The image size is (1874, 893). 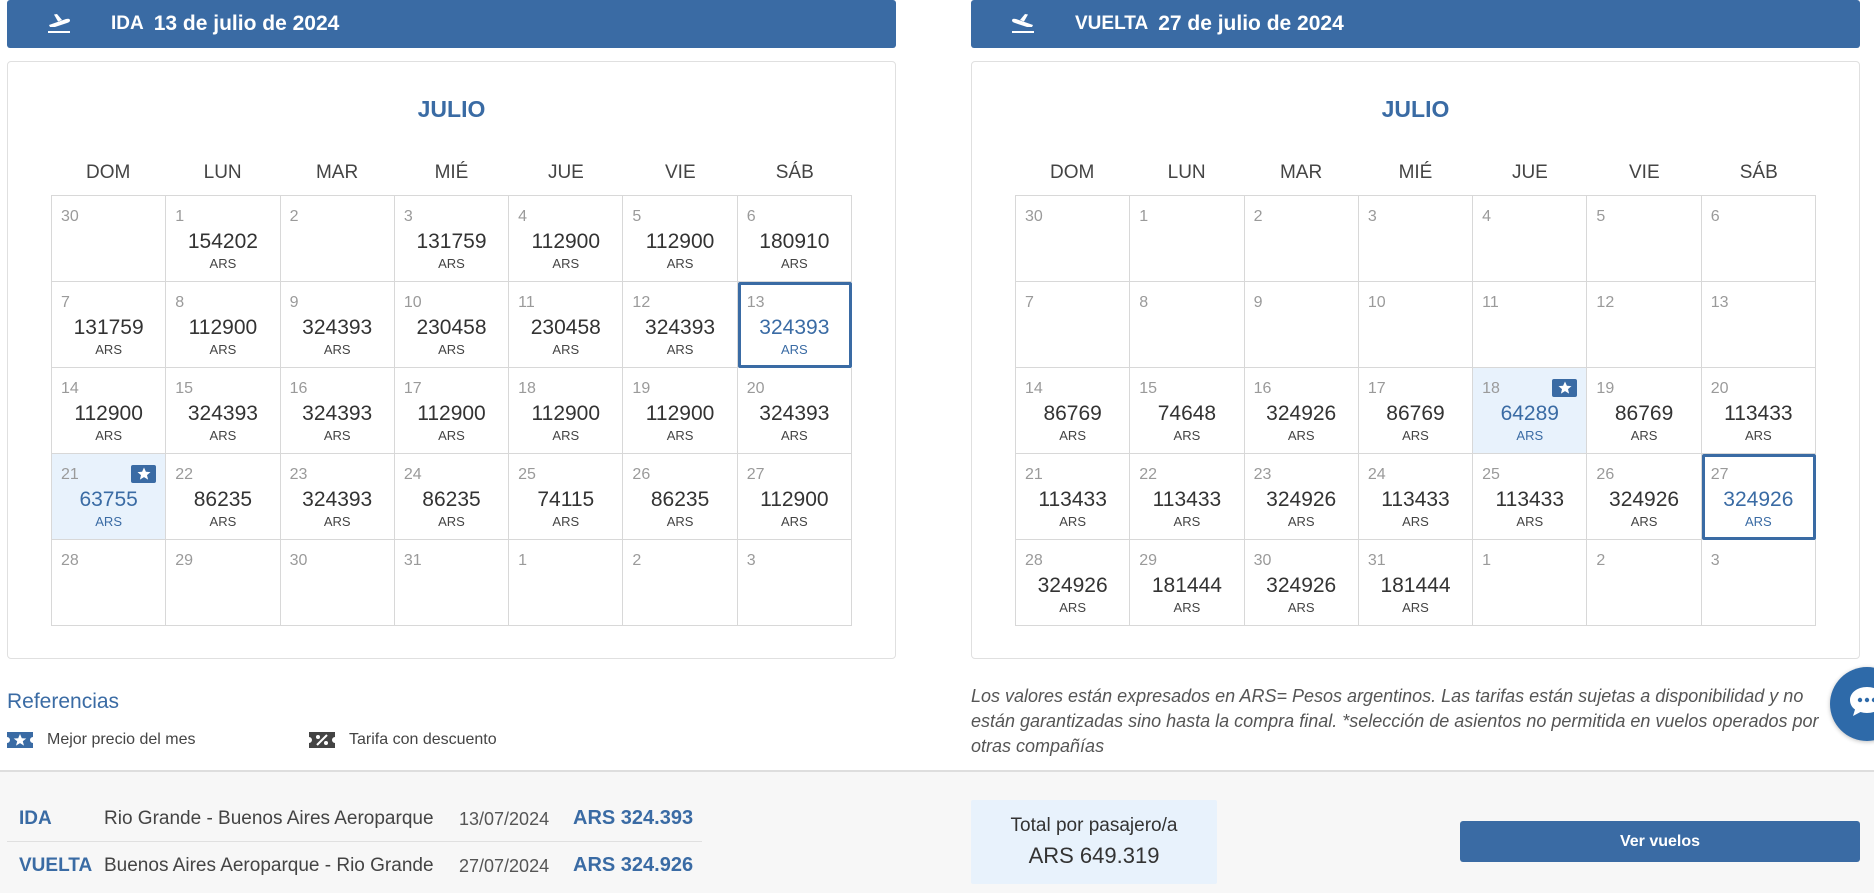 I want to click on ida-day-cell: 23 324393 ARS, so click(x=337, y=497).